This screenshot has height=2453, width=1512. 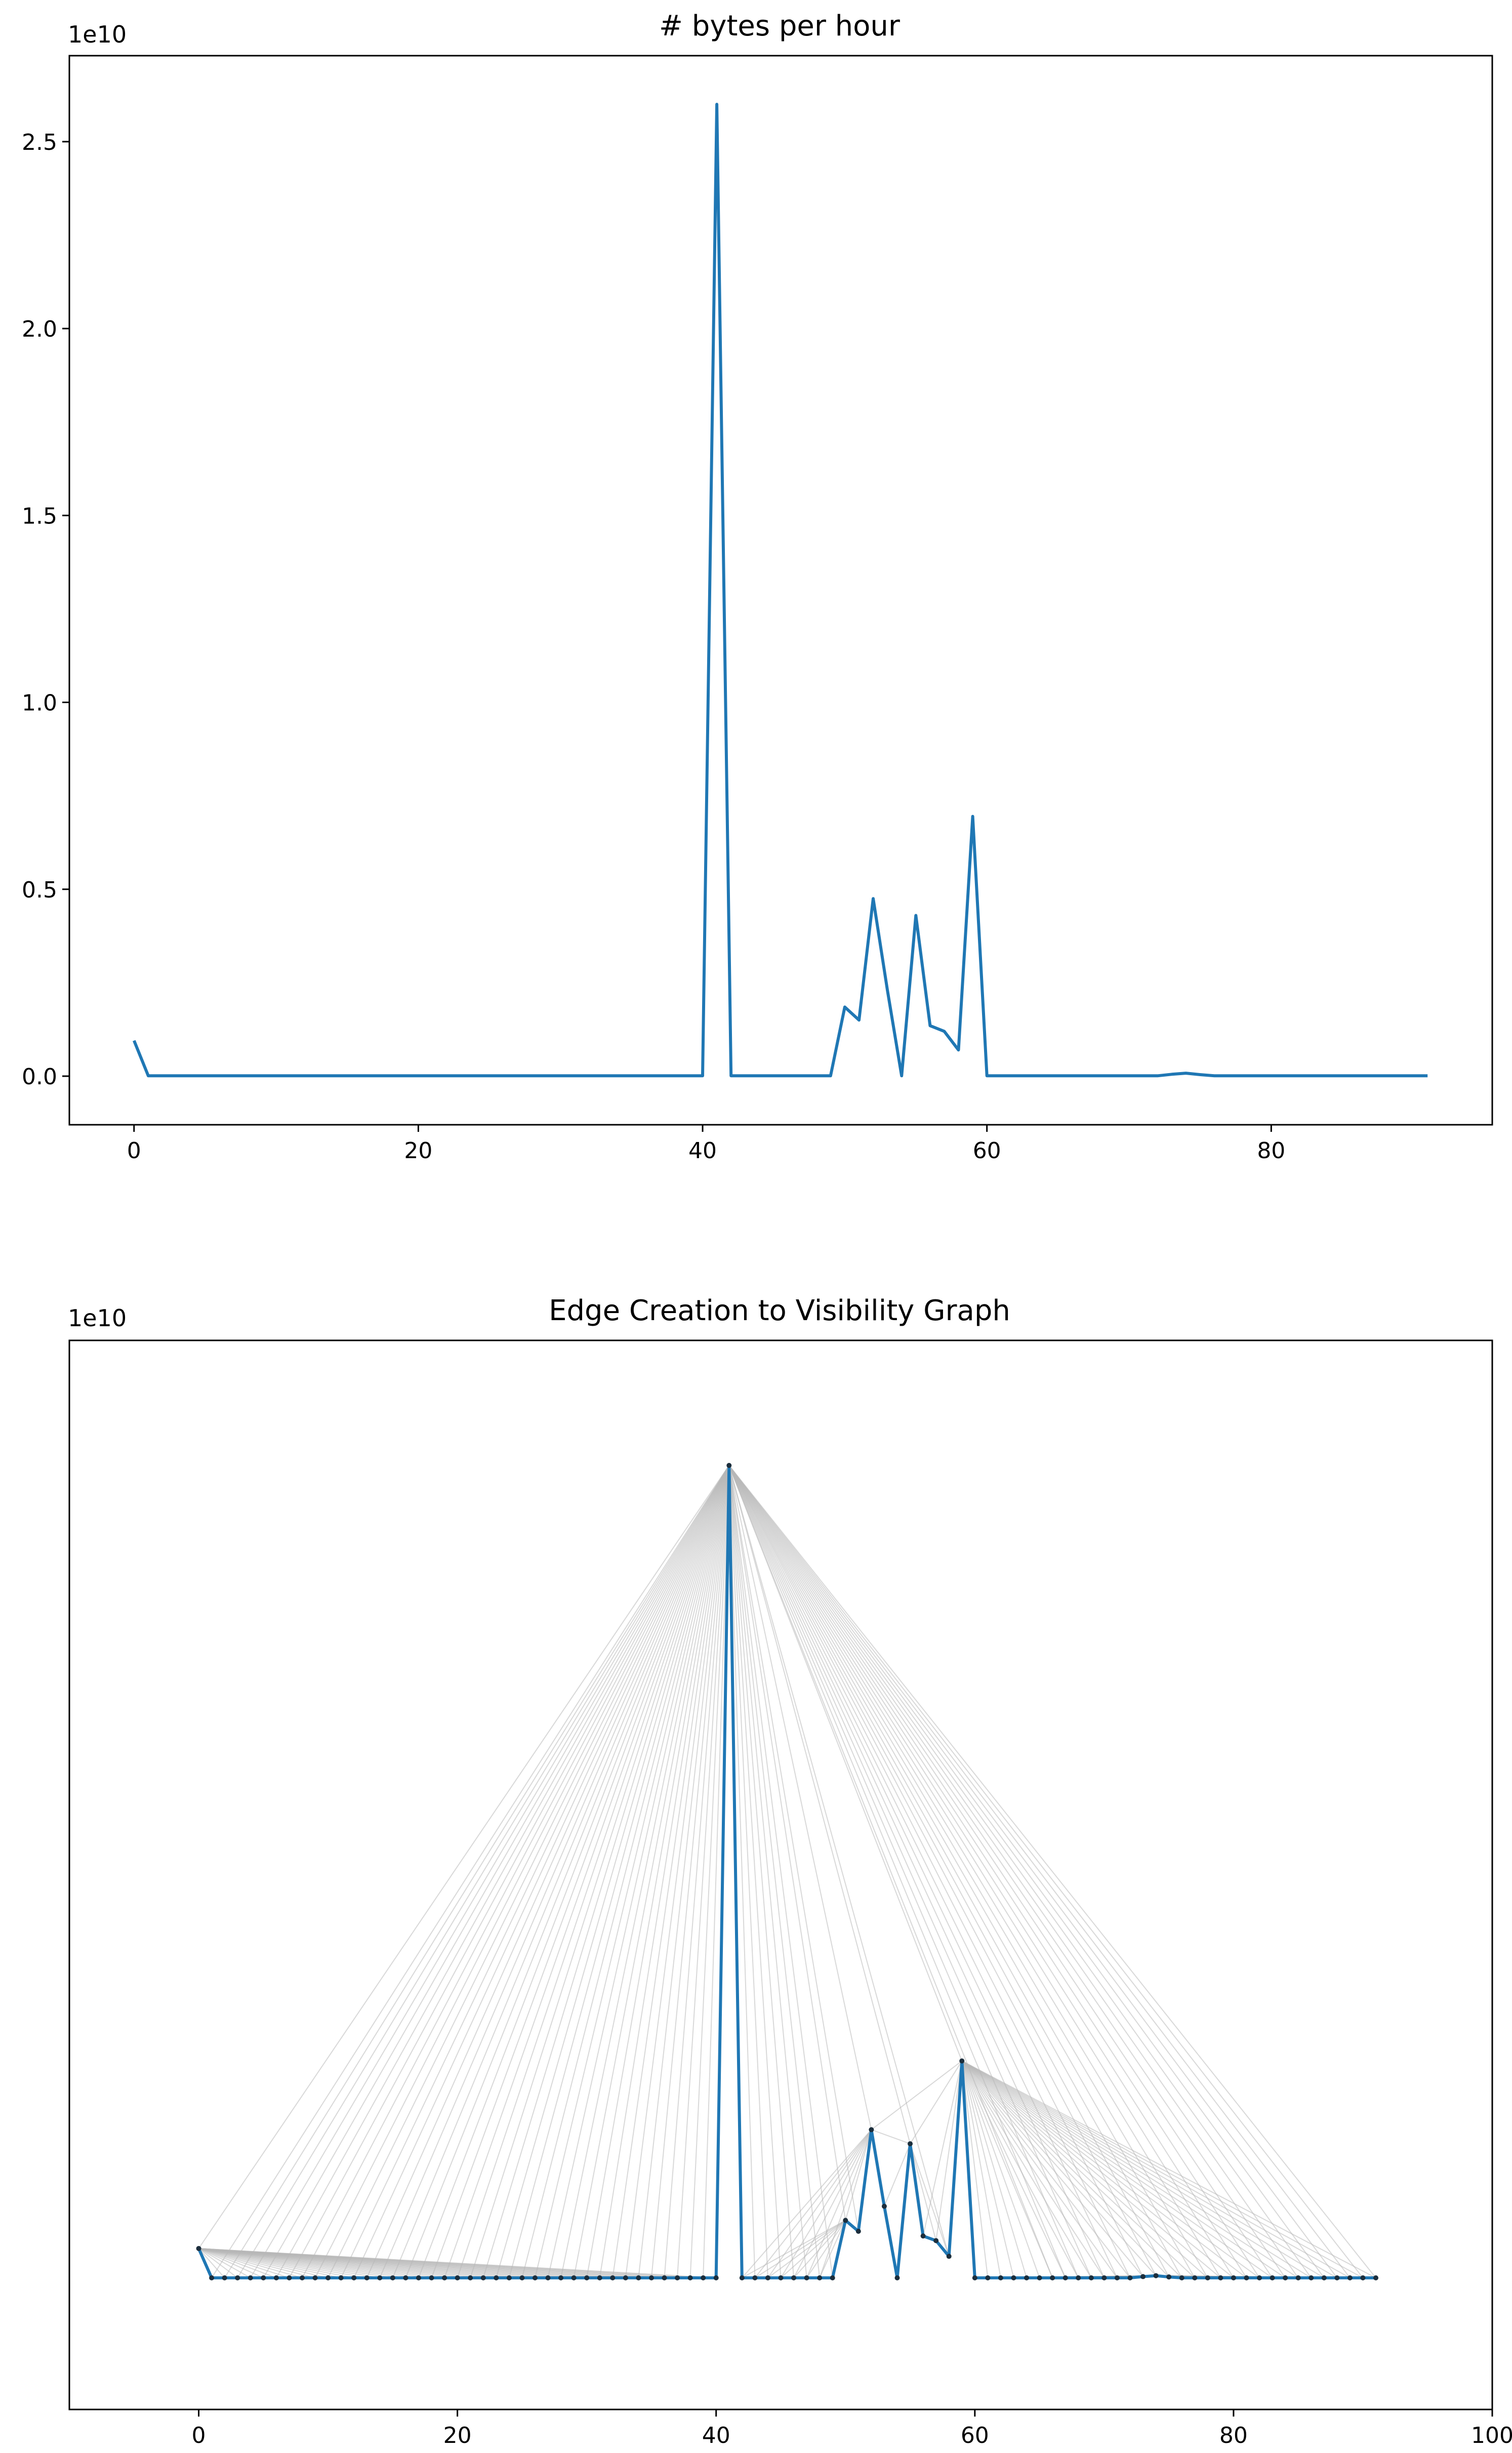 What do you see at coordinates (39, 142) in the screenshot?
I see `y-tick-label: 2.5` at bounding box center [39, 142].